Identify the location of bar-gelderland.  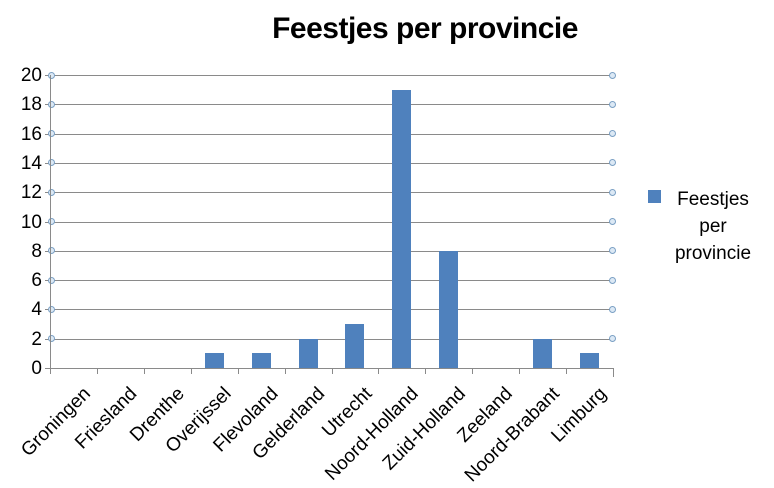
(308, 353).